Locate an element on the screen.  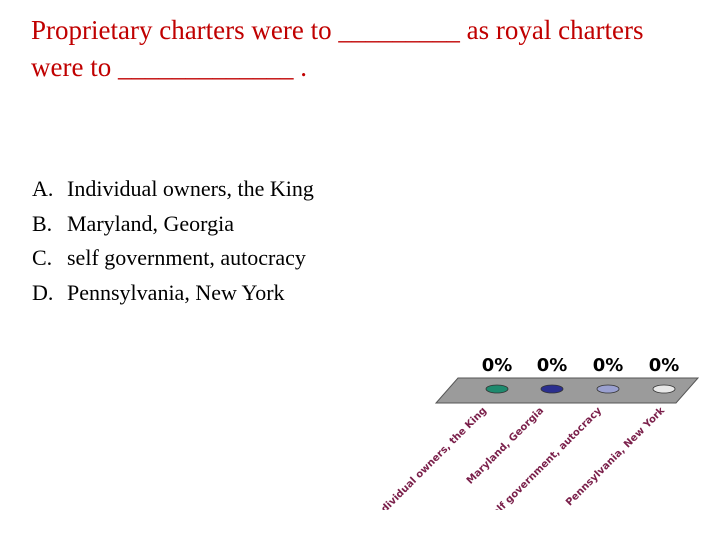
chart-base-platform is located at coordinates (567, 390).